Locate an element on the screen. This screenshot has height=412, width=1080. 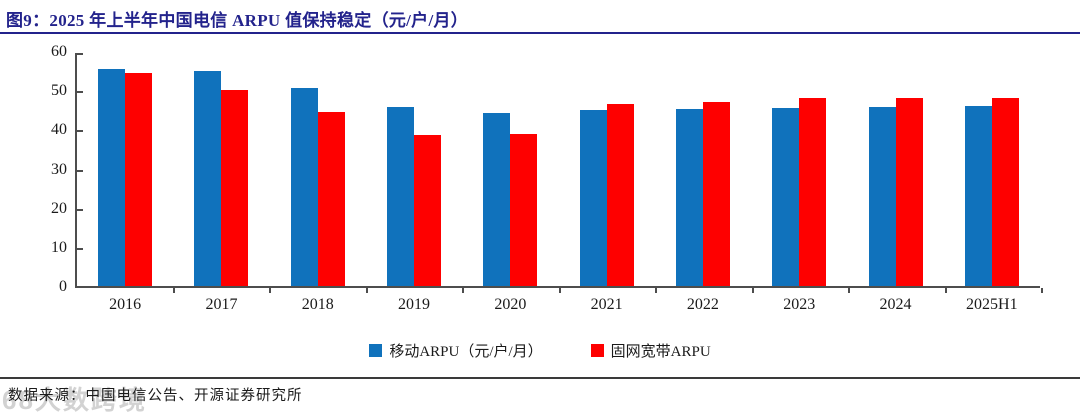
bar-broadband-2021 is located at coordinates (620, 194).